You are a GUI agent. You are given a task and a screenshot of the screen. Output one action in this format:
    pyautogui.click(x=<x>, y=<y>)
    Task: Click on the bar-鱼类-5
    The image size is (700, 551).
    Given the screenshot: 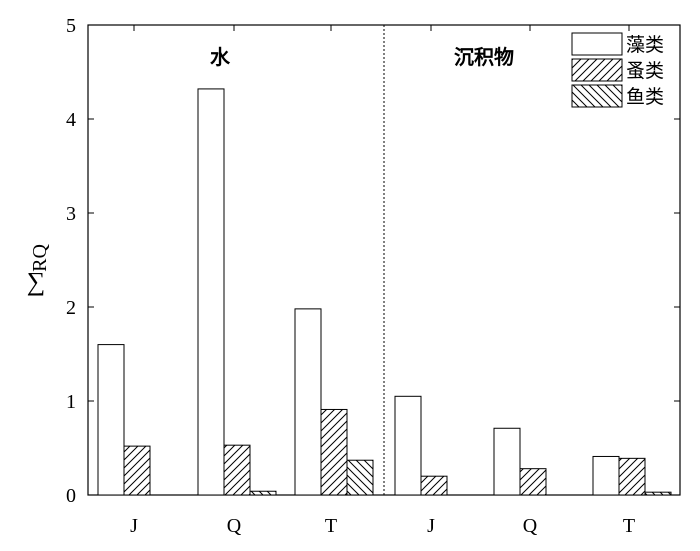 What is the action you would take?
    pyautogui.click(x=658, y=493)
    